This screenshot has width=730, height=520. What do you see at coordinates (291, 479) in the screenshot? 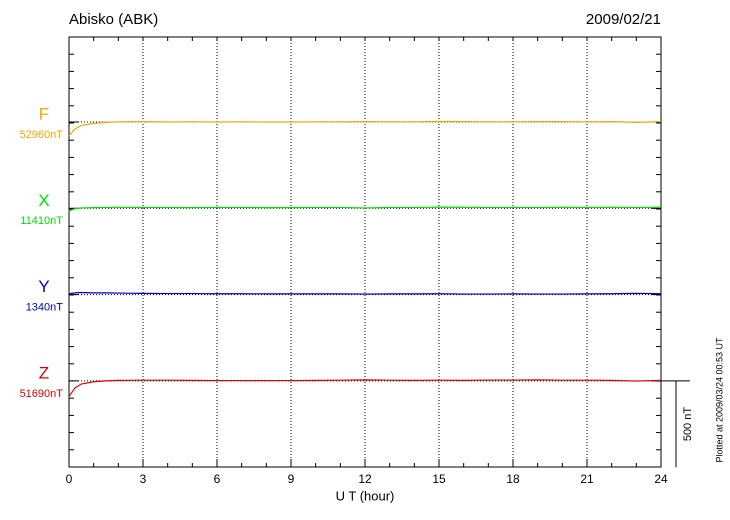
I see `x-tick-label: 9` at bounding box center [291, 479].